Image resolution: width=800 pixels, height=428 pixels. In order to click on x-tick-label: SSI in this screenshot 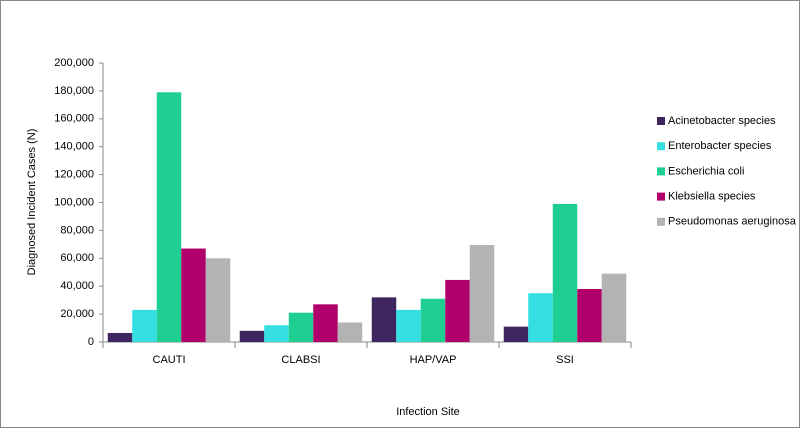, I will do `click(565, 360)`.